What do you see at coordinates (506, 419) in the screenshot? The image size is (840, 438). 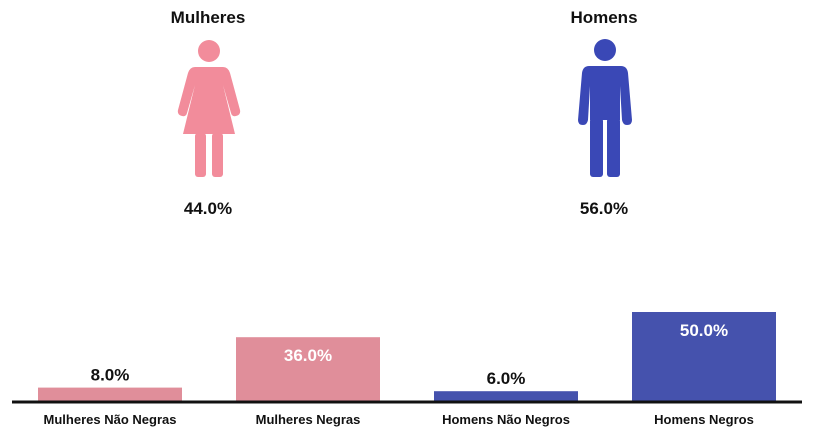 I see `category-label-homens-nao-negros: Homens Não Negros` at bounding box center [506, 419].